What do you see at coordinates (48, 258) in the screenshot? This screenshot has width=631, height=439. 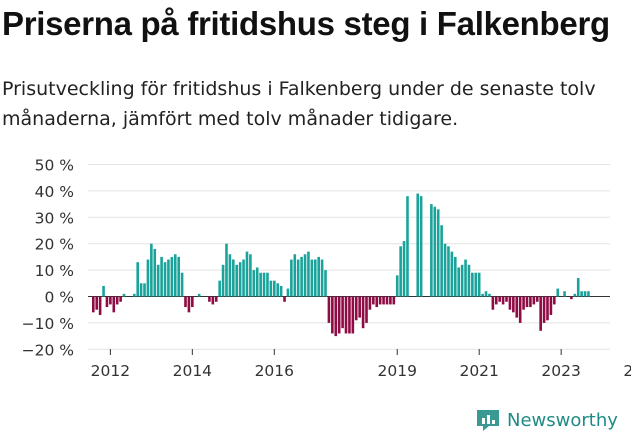 I see `y-axis: −20 % −10 % 0 % 10 % 20 % 30 % 40 % 50 %` at bounding box center [48, 258].